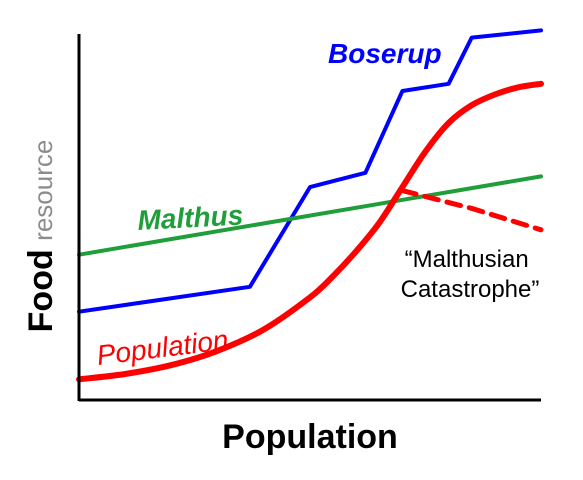 The image size is (583, 480). Describe the element at coordinates (385, 53) in the screenshot. I see `series-label-boserup: Boserup` at that location.